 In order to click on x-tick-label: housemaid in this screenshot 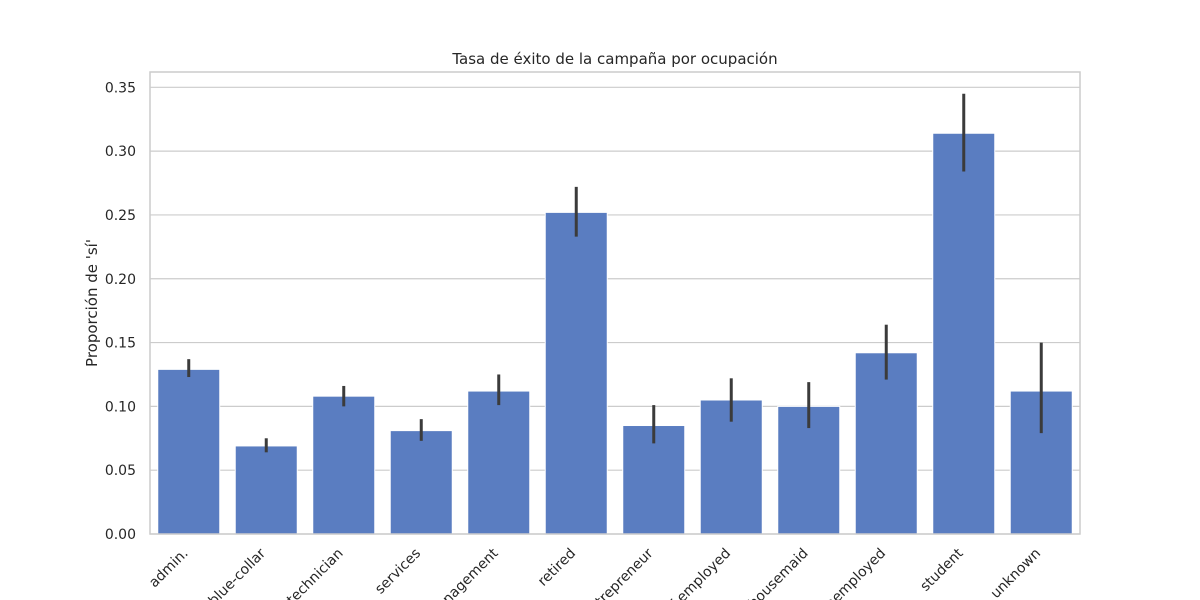, I will do `click(779, 573)`.